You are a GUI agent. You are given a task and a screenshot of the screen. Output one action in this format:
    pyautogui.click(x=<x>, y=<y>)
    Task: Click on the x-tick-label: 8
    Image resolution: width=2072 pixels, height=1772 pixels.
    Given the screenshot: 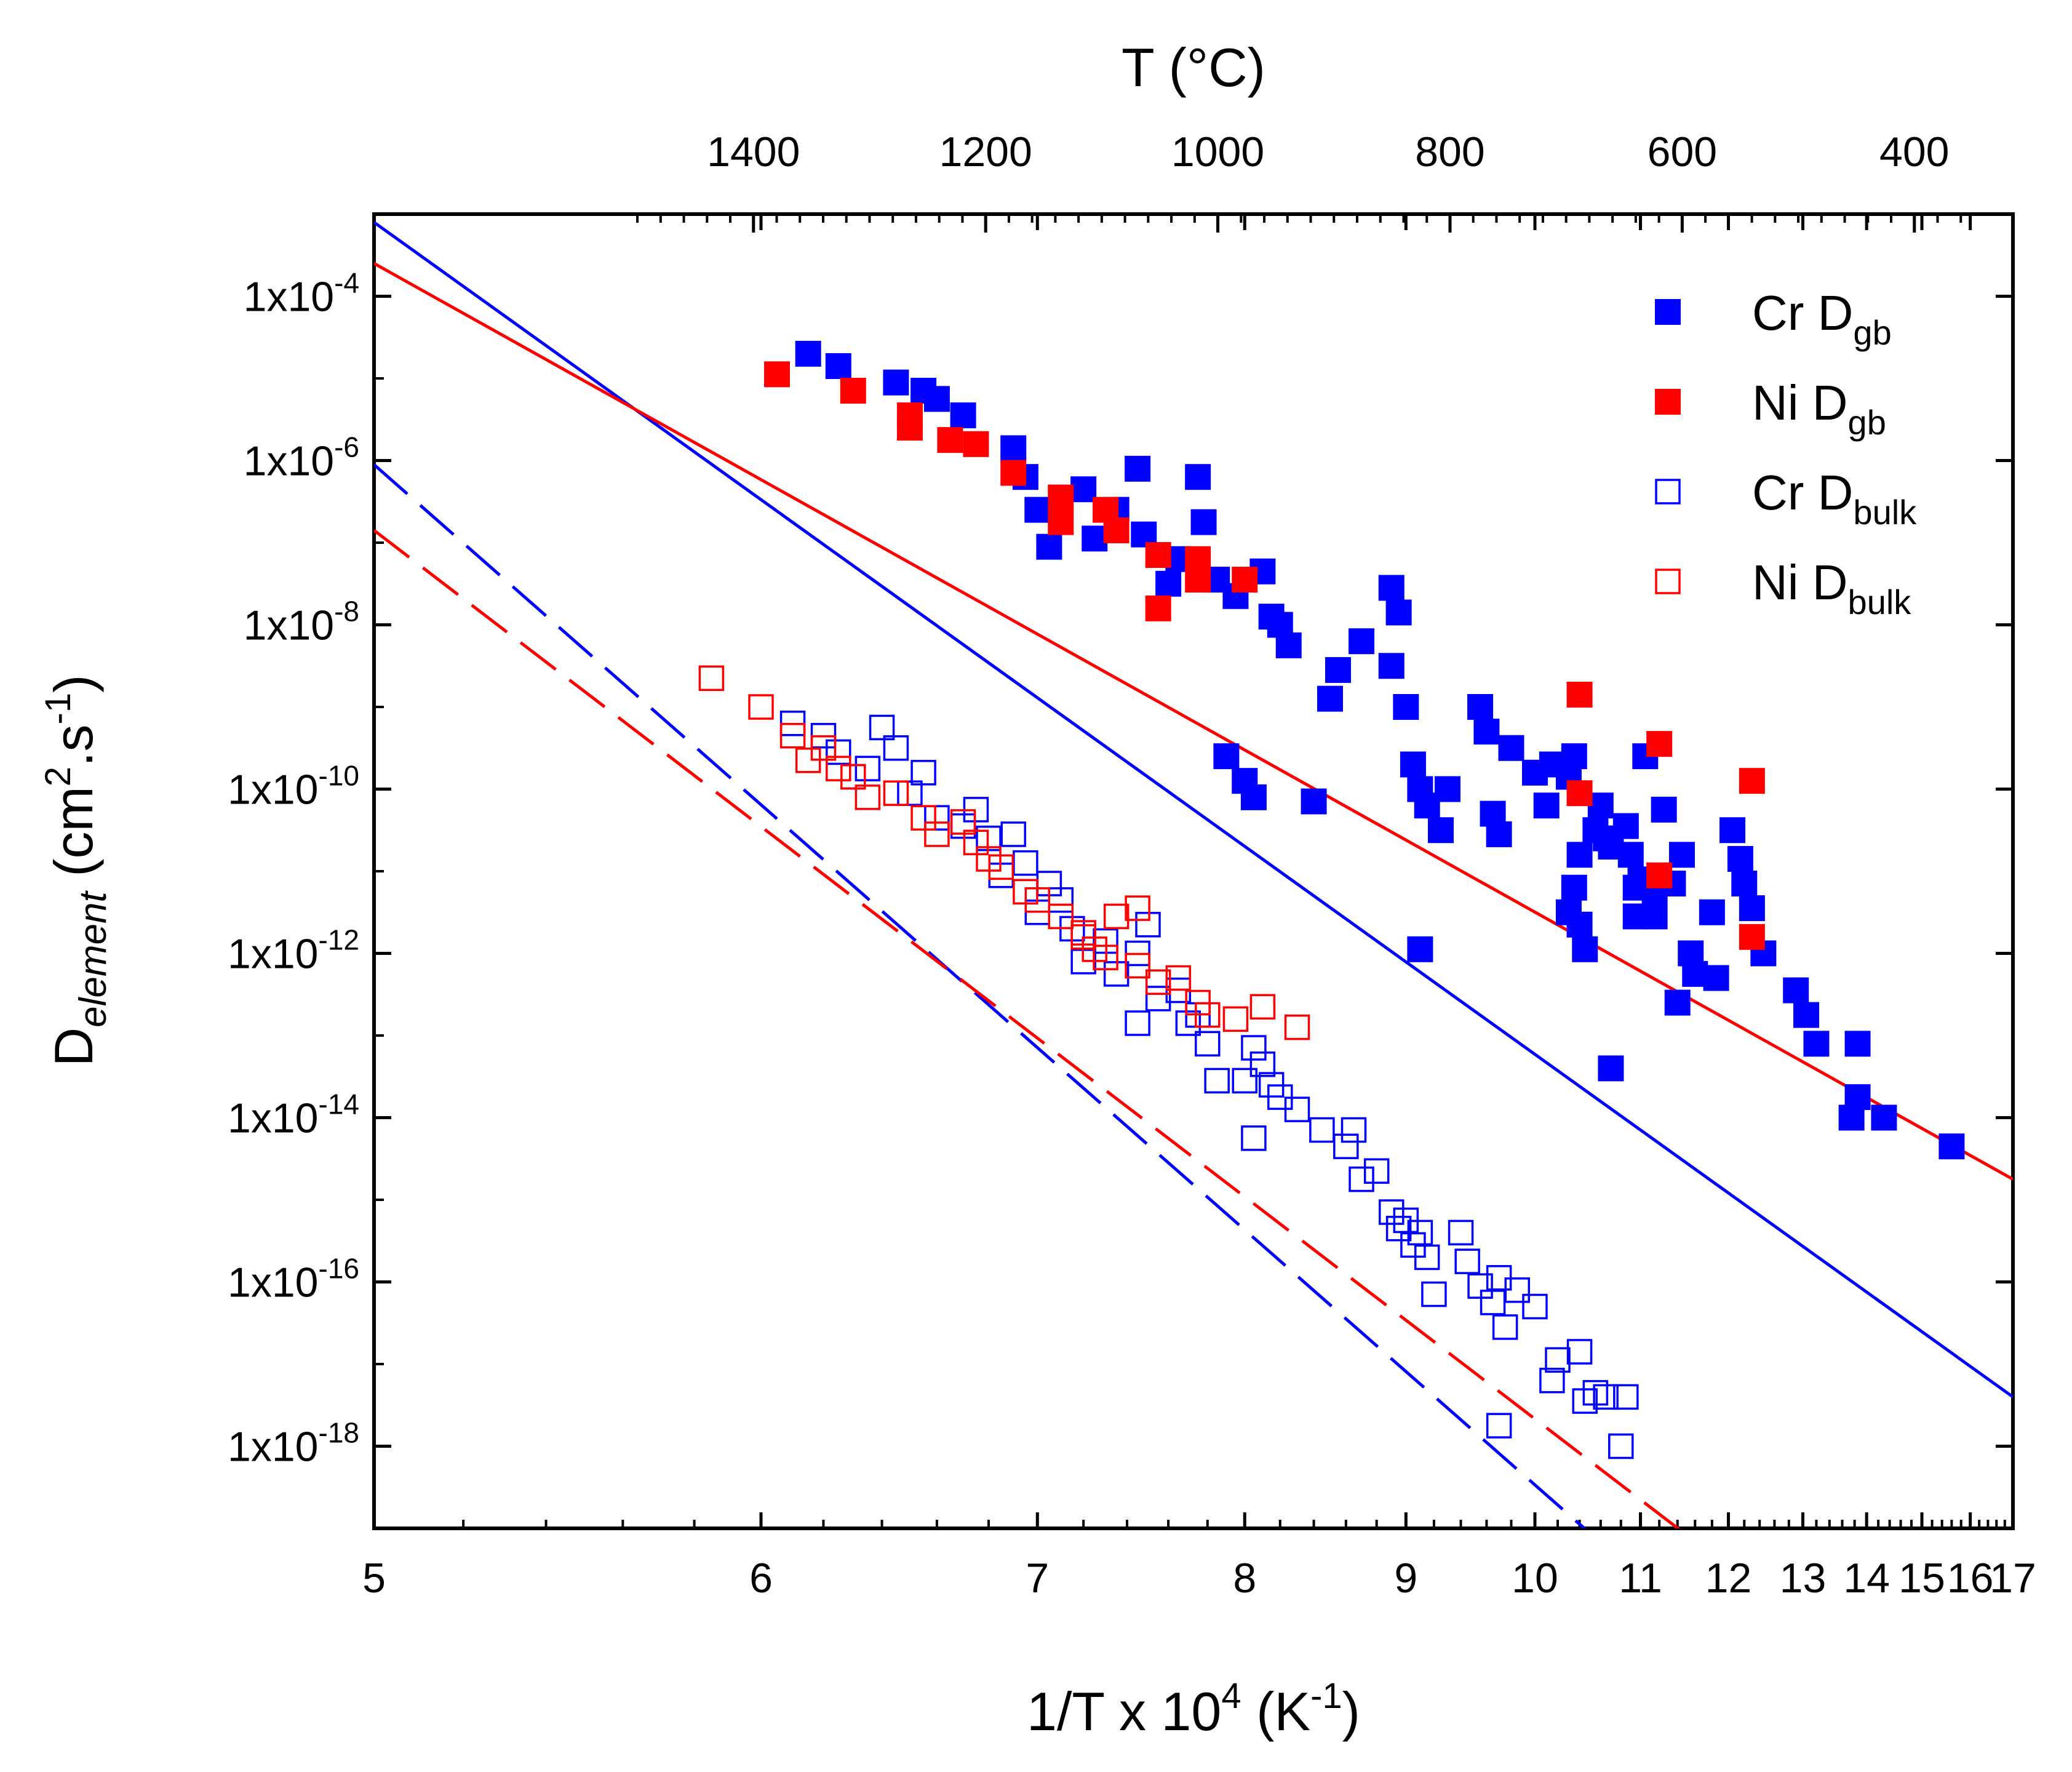 What is the action you would take?
    pyautogui.click(x=1245, y=1578)
    